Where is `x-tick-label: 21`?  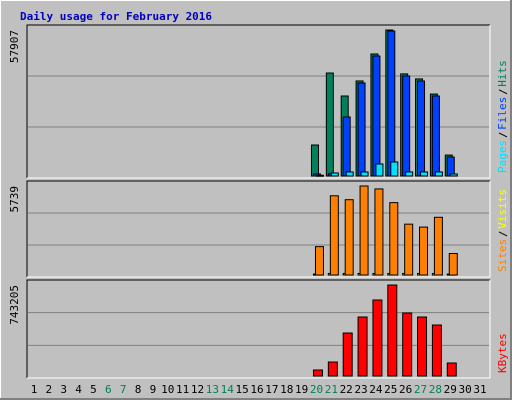
x-tick-label: 21 is located at coordinates (331, 389).